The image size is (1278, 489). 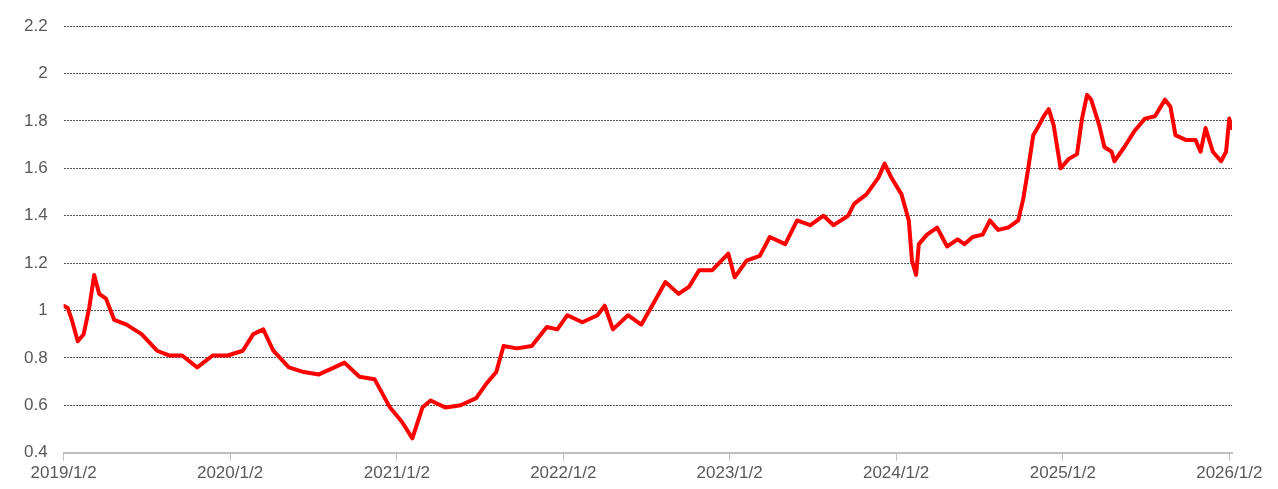 I want to click on y-tick-label: 0.4, so click(x=35, y=452).